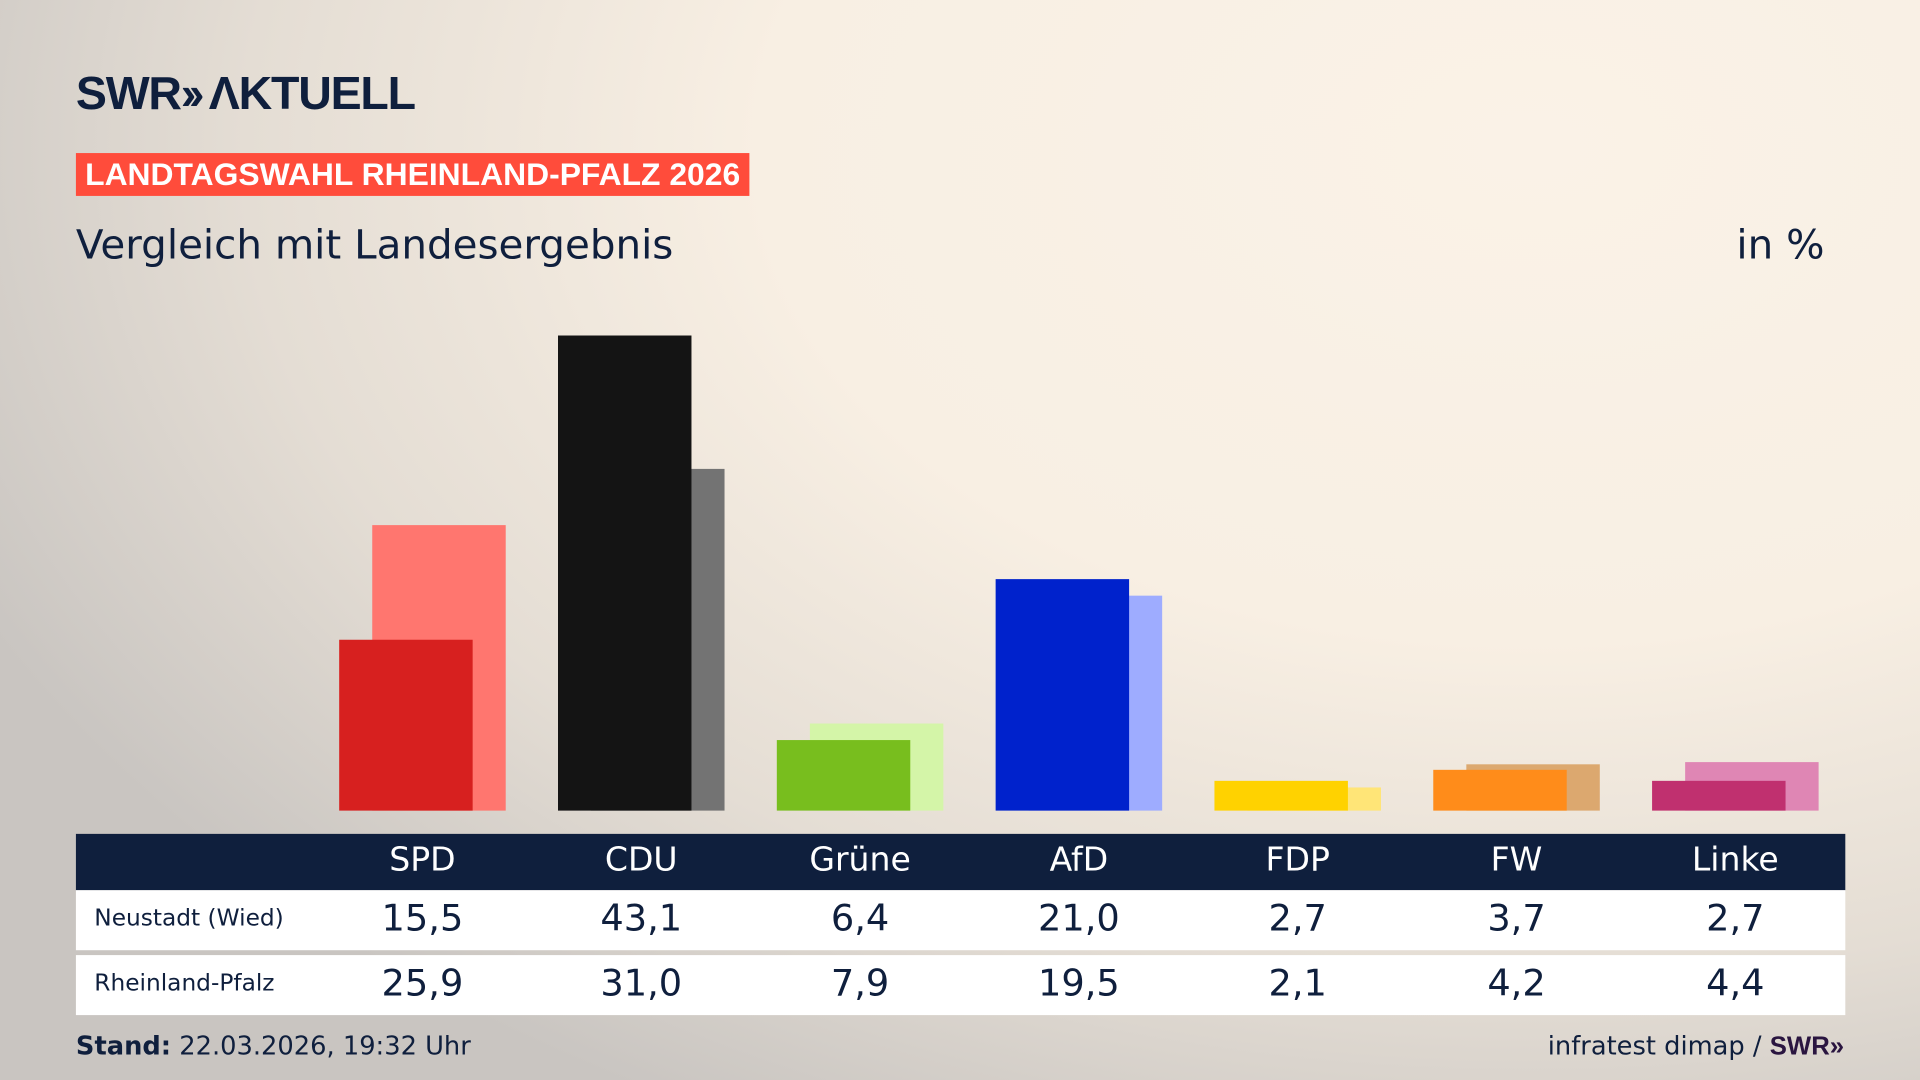 The image size is (1920, 1080). Describe the element at coordinates (641, 860) in the screenshot. I see `column-header: CDU` at that location.